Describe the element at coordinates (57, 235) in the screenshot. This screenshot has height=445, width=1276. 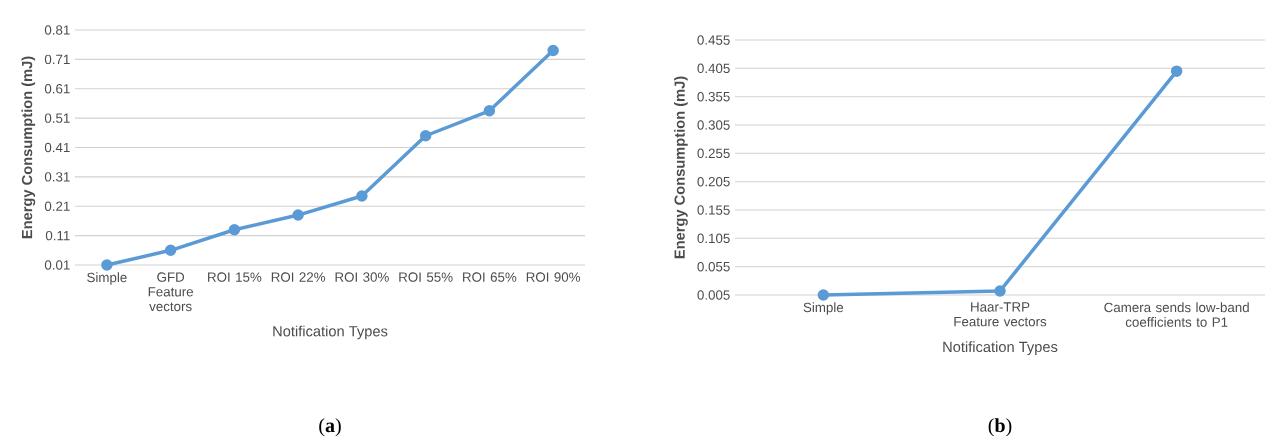
I see `y-tick-label: 0.11` at that location.